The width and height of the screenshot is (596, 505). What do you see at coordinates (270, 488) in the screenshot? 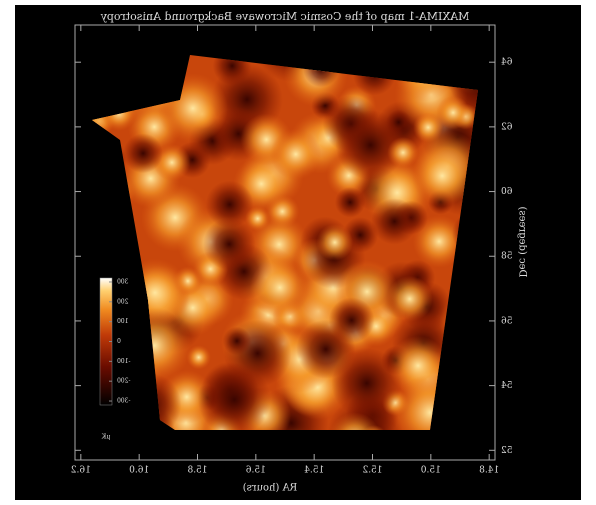
I see `x-axis-label: RA (hours)` at bounding box center [270, 488].